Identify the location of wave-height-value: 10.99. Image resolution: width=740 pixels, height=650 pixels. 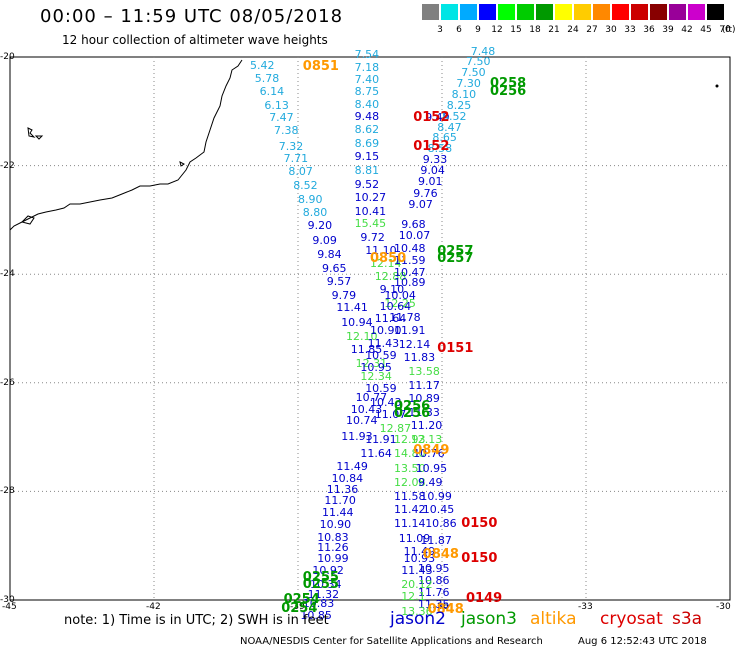
(436, 496).